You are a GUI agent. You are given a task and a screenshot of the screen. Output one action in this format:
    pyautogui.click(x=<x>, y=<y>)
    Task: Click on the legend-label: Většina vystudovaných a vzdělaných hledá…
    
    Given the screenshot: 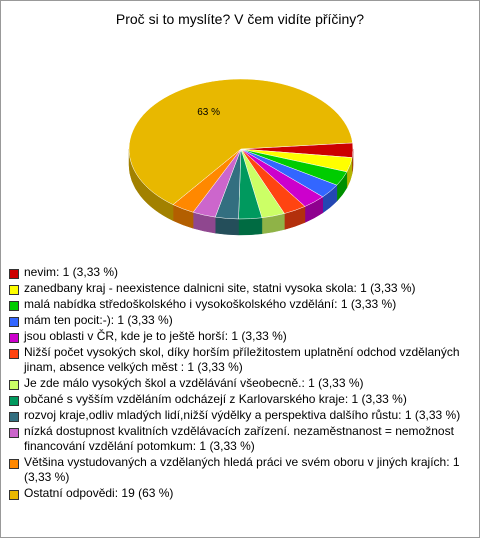 What is the action you would take?
    pyautogui.click(x=242, y=469)
    